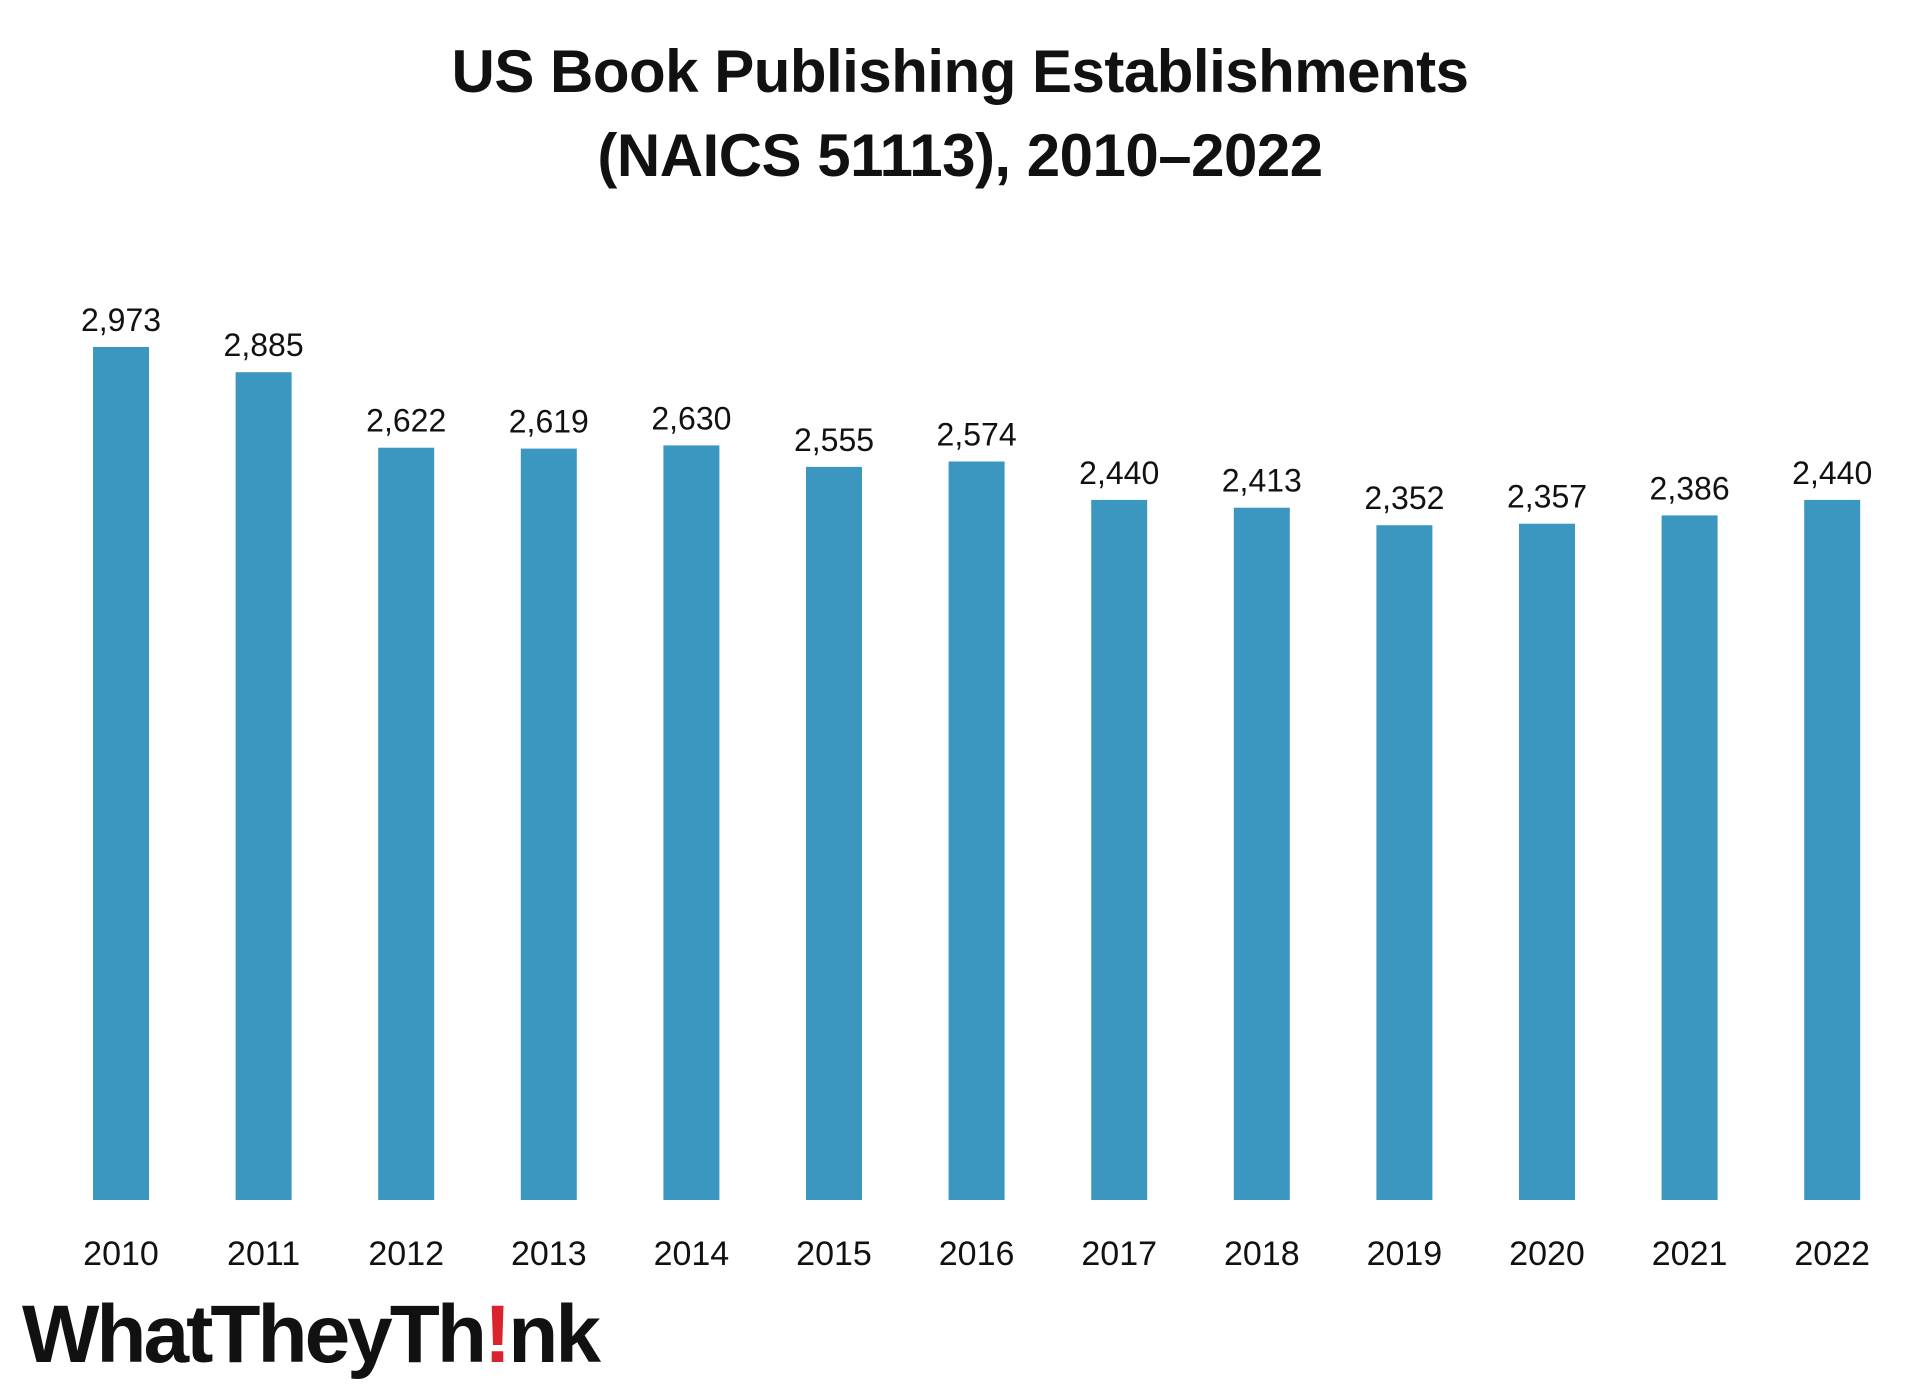  Describe the element at coordinates (121, 320) in the screenshot. I see `data-label-2010: 2,973` at that location.